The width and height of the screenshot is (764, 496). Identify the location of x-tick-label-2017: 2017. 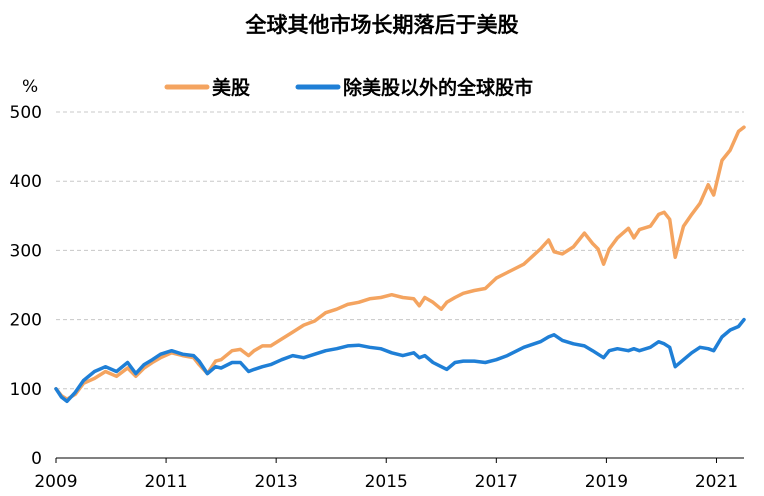
(496, 482).